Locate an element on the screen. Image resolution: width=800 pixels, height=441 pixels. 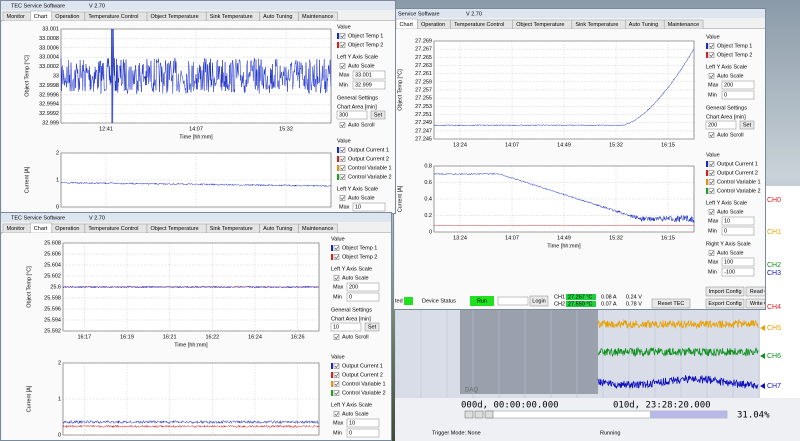
y-tick-label: 33.001 is located at coordinates (50, 29).